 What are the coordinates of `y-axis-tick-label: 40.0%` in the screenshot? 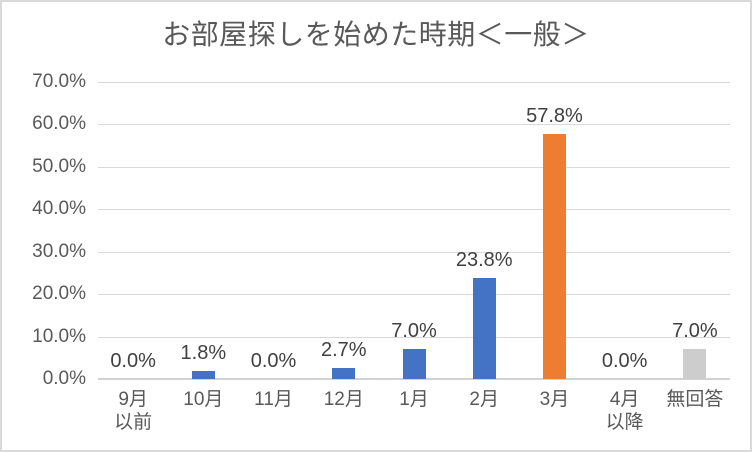 It's located at (59, 209).